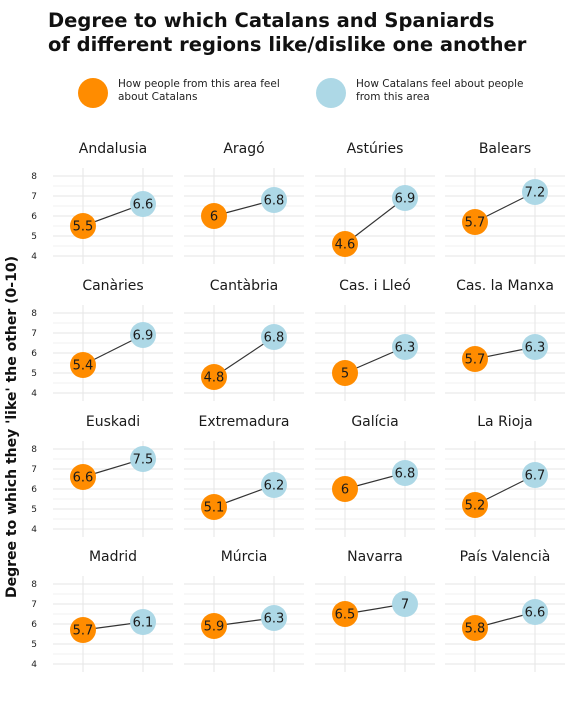  I want to click on legend-orange-swatch, so click(93, 93).